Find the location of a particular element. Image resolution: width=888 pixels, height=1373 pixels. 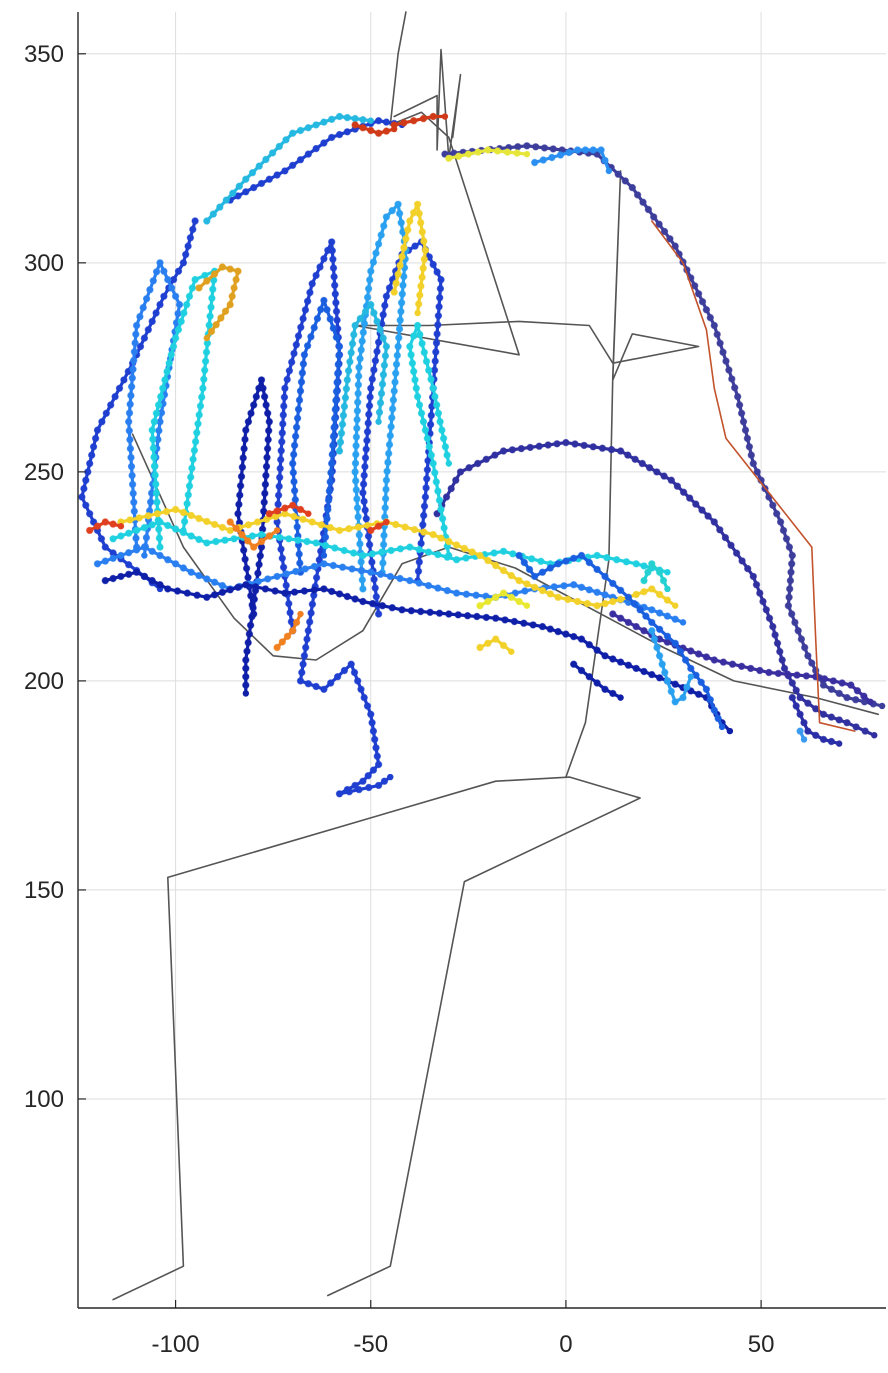

y-tick-label: 250 is located at coordinates (44, 472).